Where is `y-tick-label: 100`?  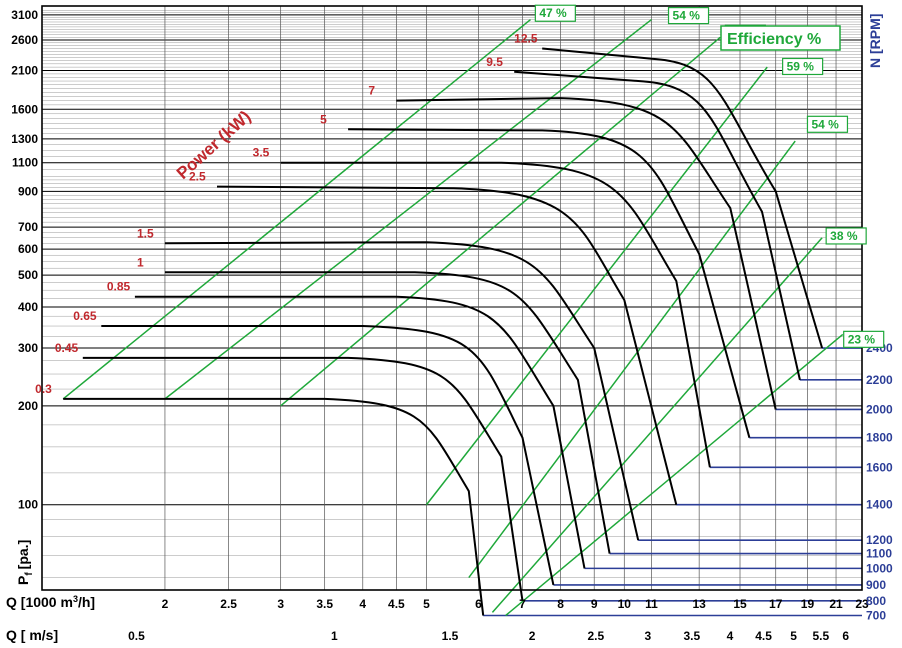 y-tick-label: 100 is located at coordinates (28, 505).